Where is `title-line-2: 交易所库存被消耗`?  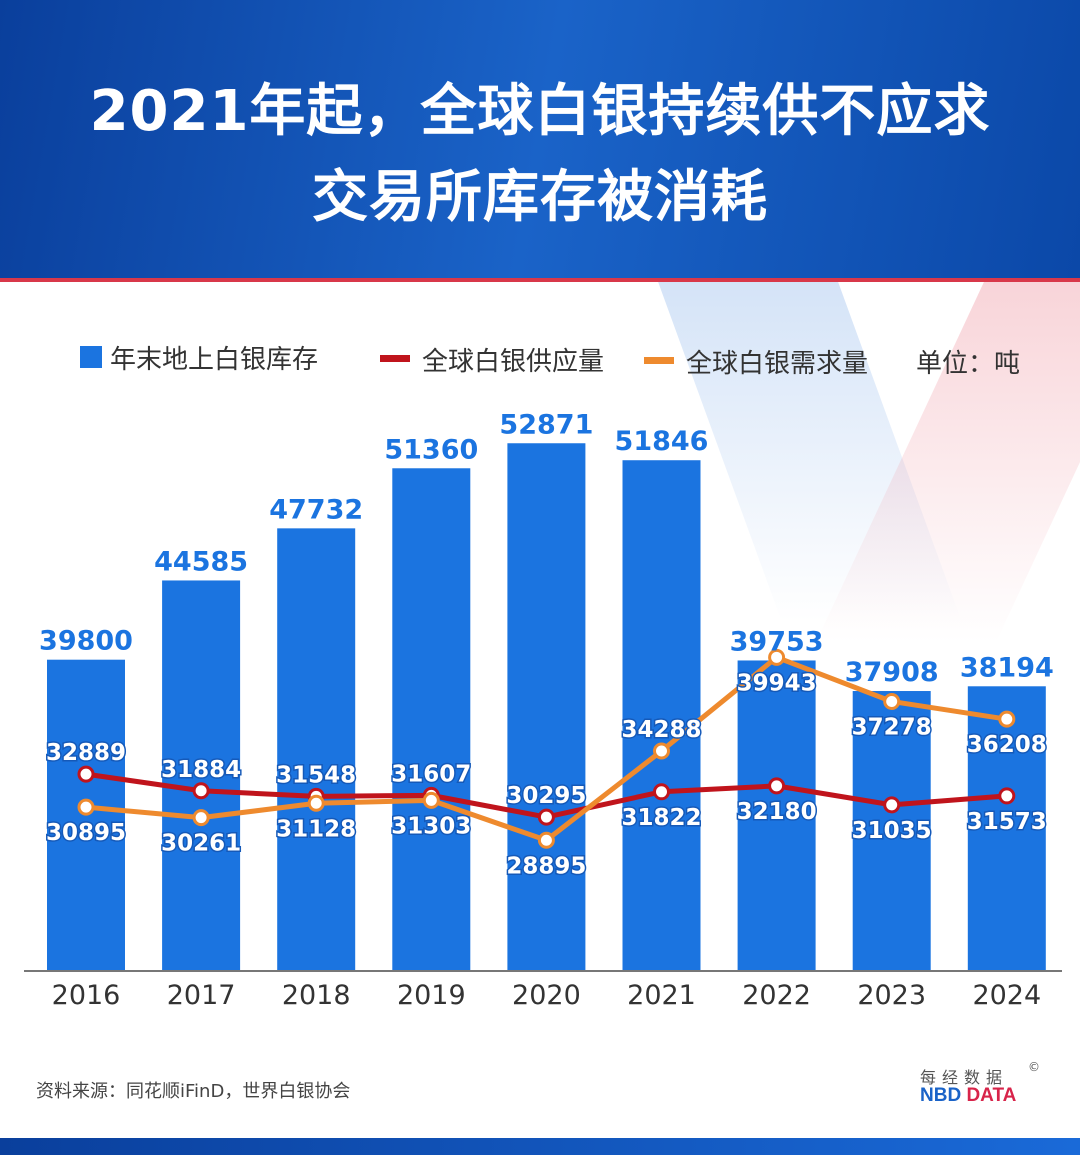
title-line-2: 交易所库存被消耗 is located at coordinates (540, 197).